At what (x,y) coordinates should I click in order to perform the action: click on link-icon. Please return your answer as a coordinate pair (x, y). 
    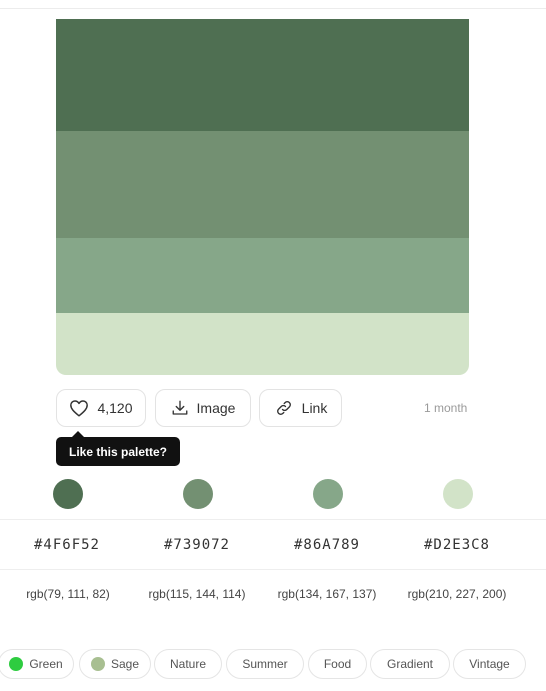
    Looking at the image, I should click on (284, 408).